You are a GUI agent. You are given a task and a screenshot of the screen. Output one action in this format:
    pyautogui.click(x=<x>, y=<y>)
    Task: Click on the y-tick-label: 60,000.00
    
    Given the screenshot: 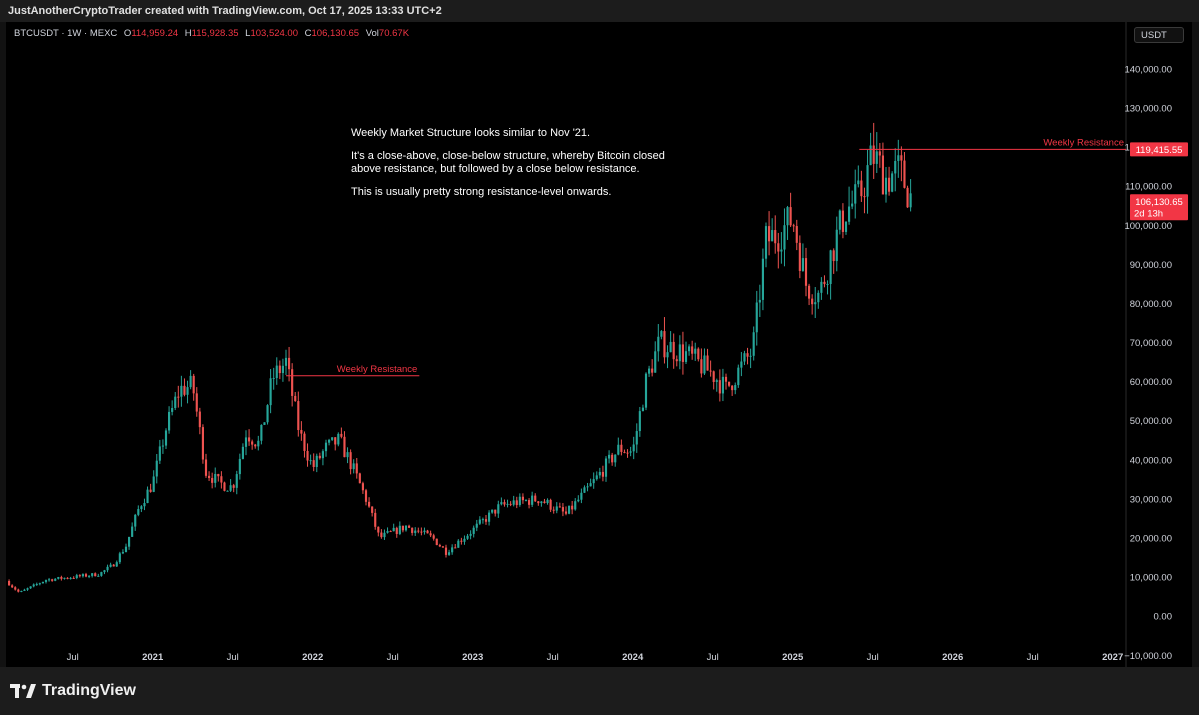 What is the action you would take?
    pyautogui.click(x=1151, y=382)
    